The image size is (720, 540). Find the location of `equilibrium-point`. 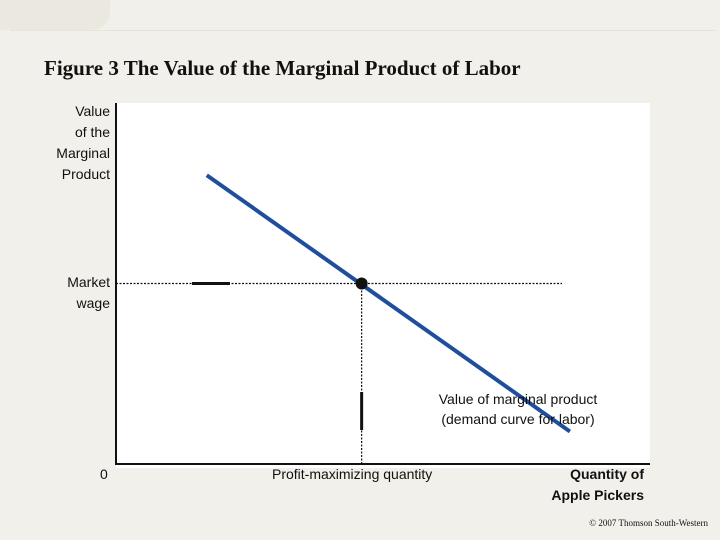

equilibrium-point is located at coordinates (361, 283).